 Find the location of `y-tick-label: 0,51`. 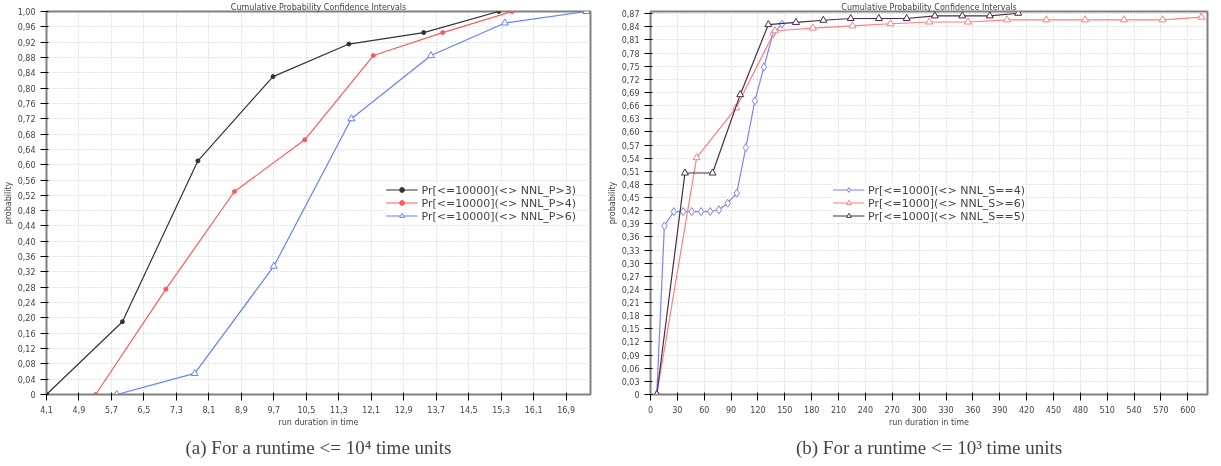

y-tick-label: 0,51 is located at coordinates (630, 172).